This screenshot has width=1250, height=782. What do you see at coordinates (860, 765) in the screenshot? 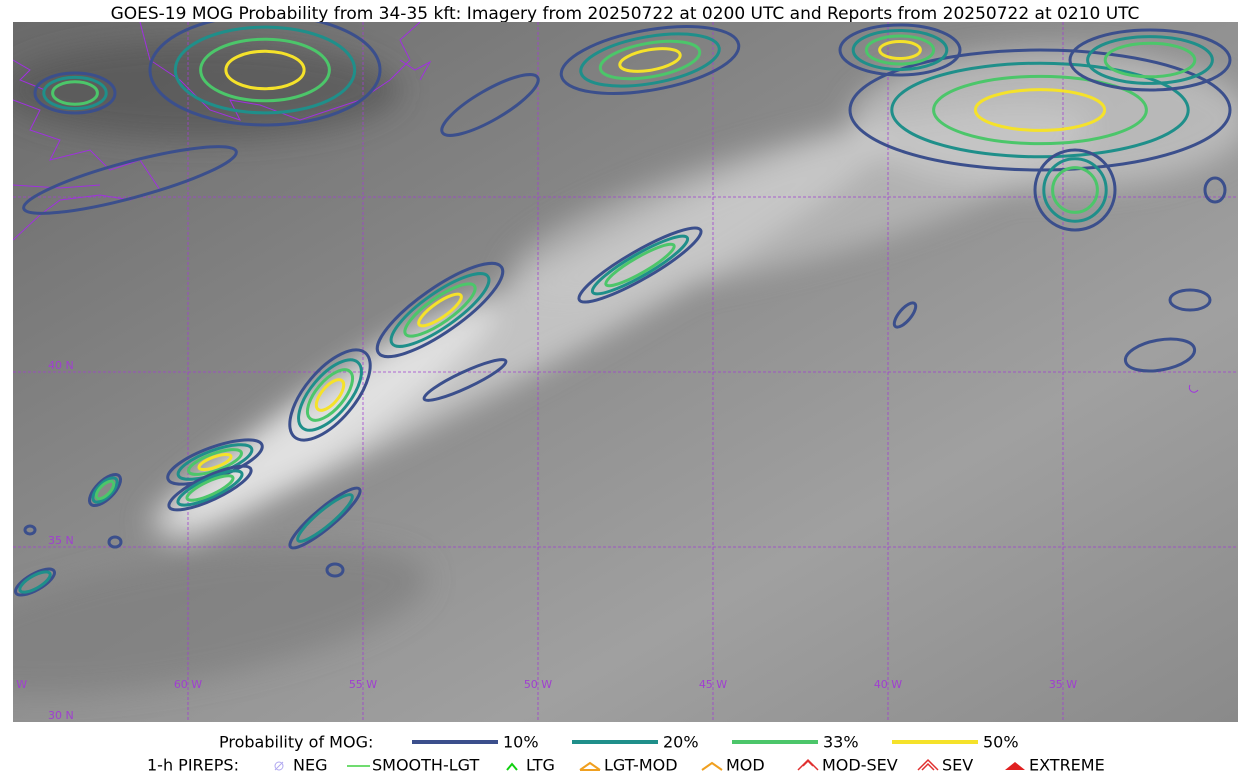
I see `pirep-label: MOD-SEV` at bounding box center [860, 765].